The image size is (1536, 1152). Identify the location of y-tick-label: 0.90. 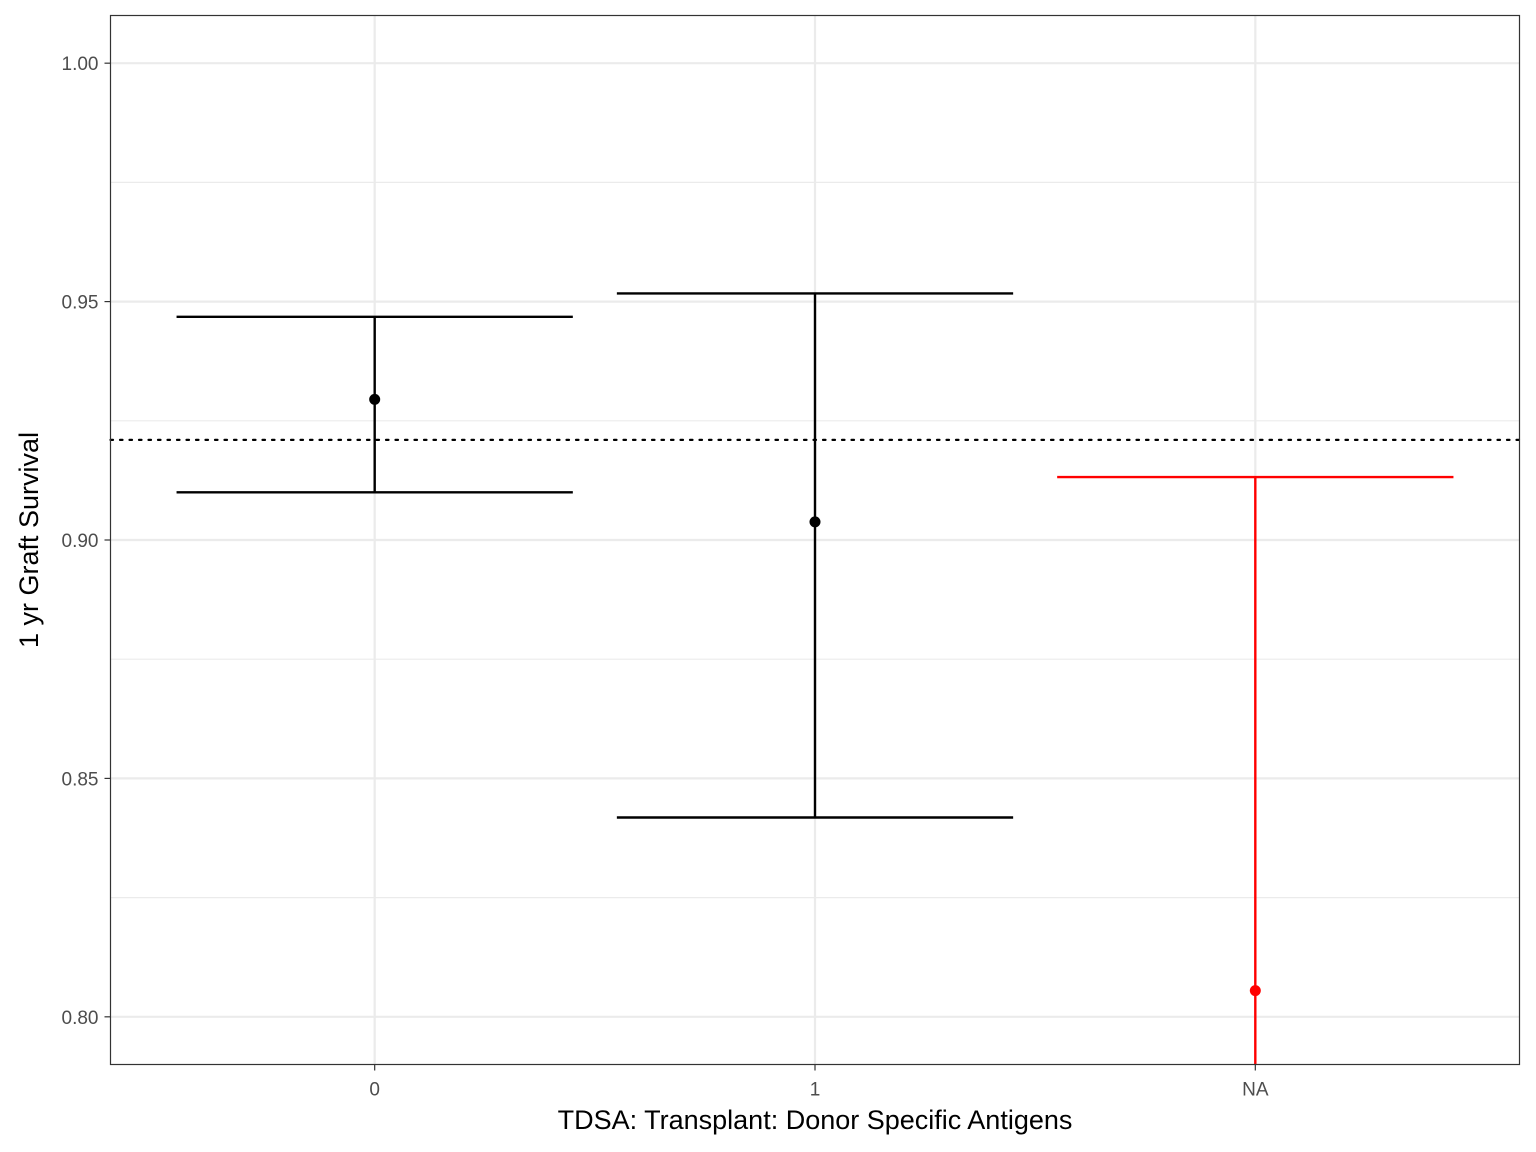
(80, 541).